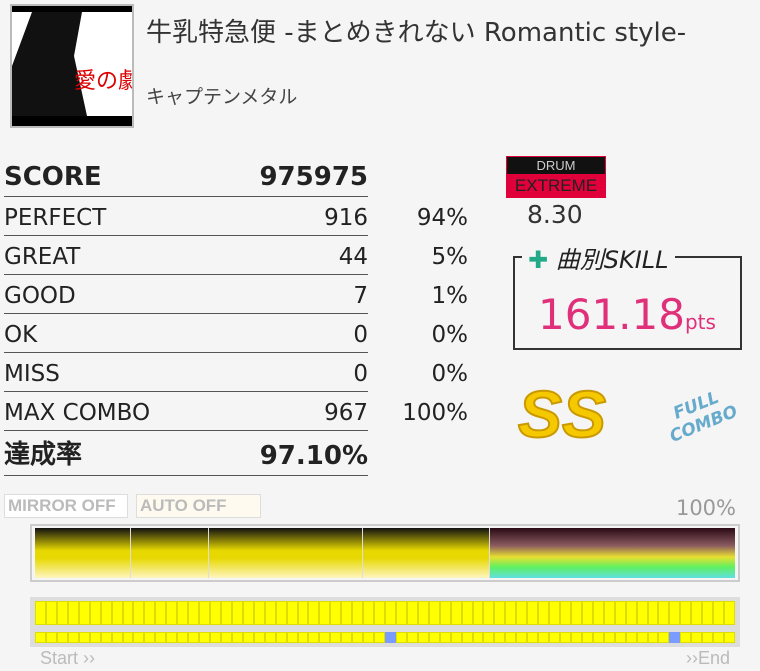 The image size is (760, 671). Describe the element at coordinates (353, 257) in the screenshot. I see `judge-count: 44` at that location.